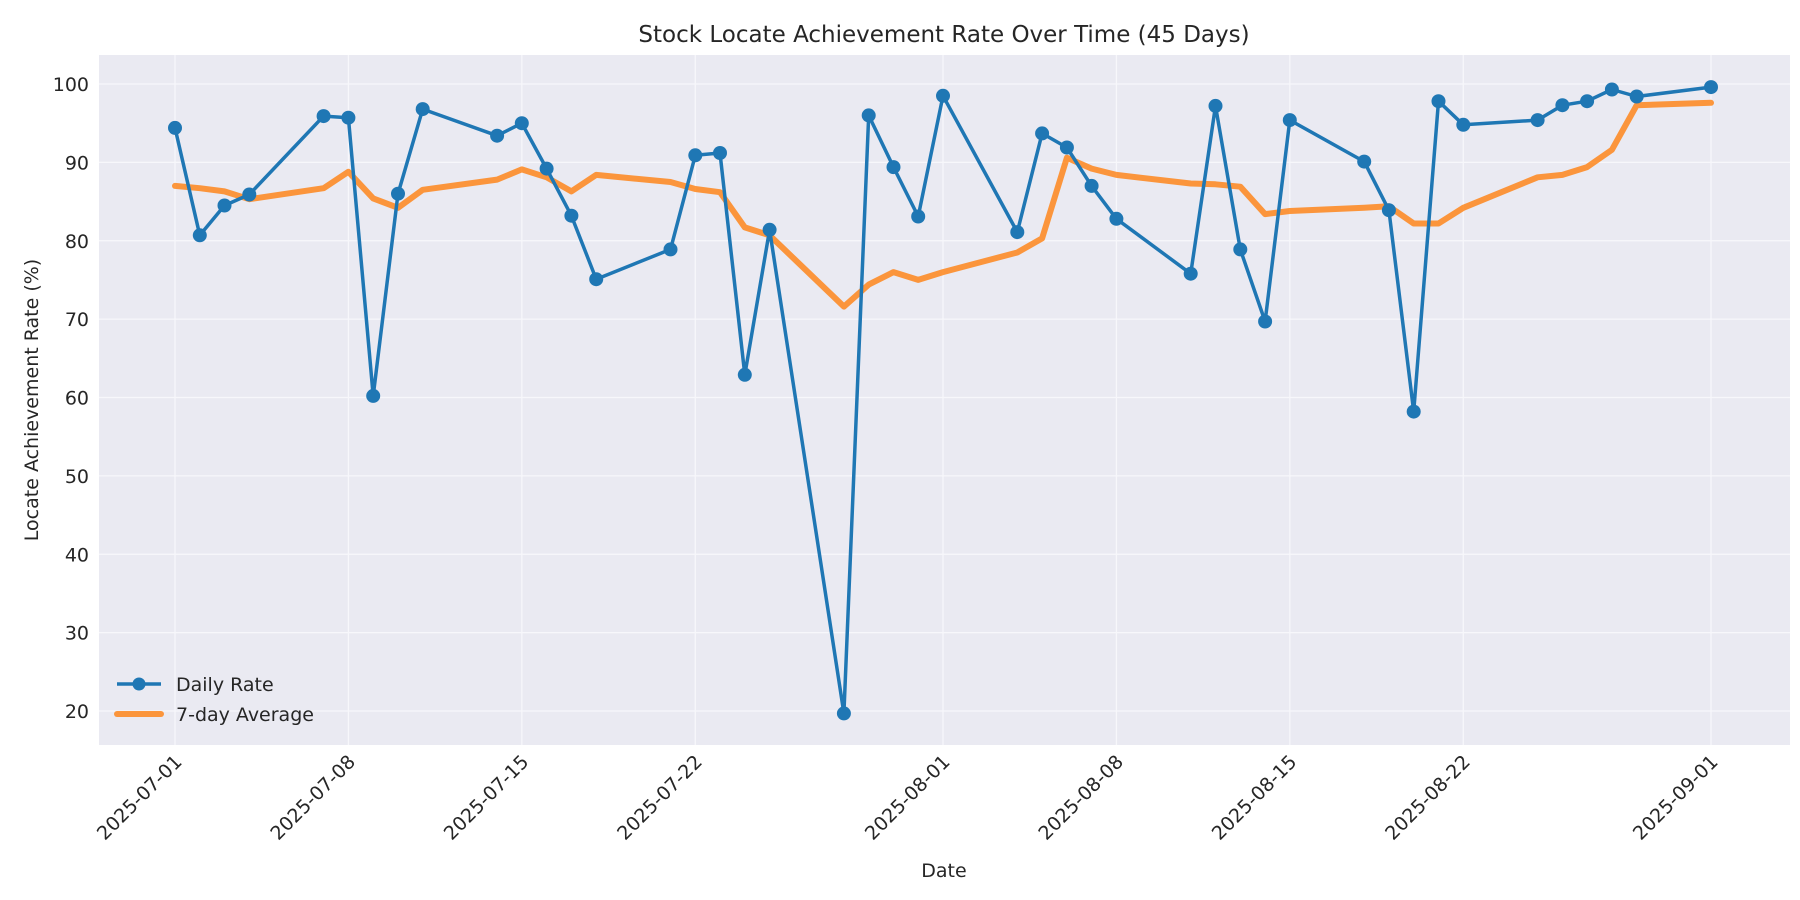 Image resolution: width=1800 pixels, height=900 pixels. I want to click on y-tick-label: 70, so click(77, 320).